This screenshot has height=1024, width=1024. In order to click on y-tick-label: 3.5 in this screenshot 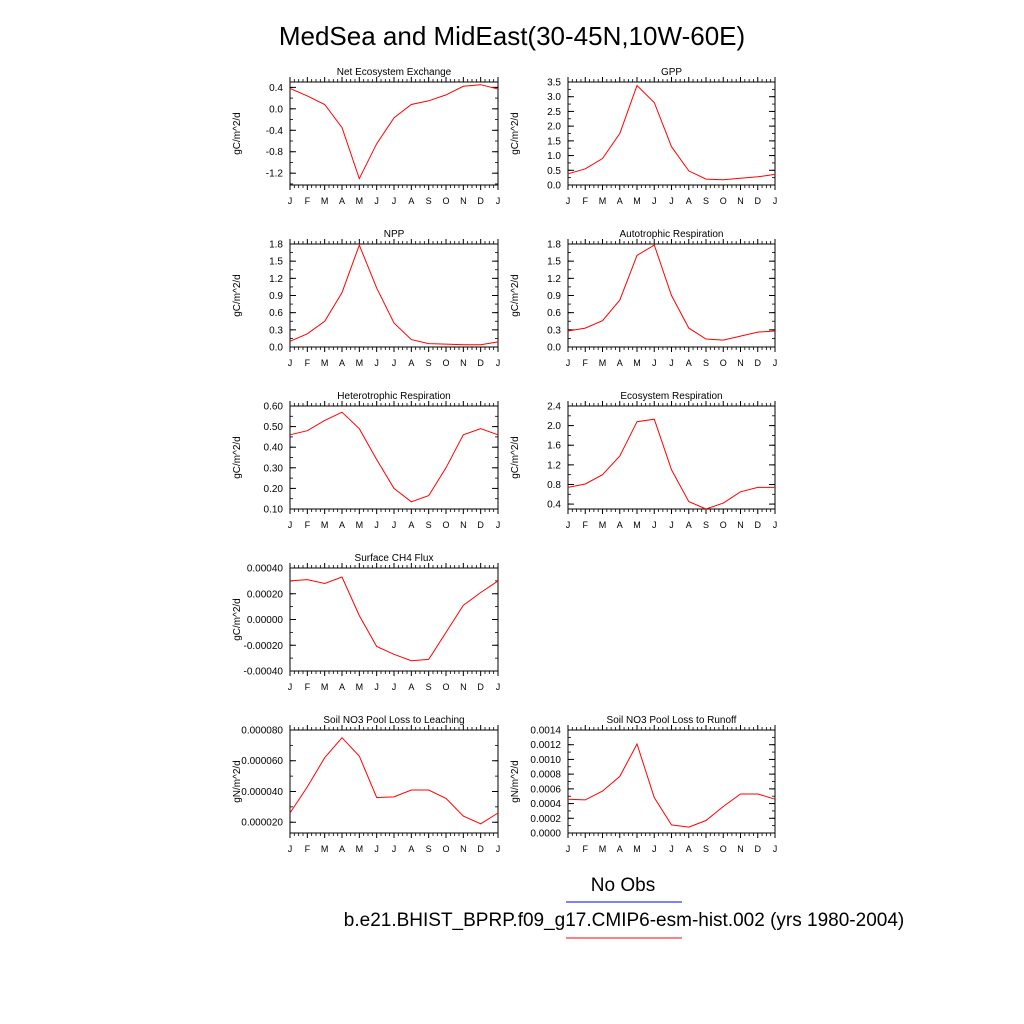, I will do `click(554, 83)`.